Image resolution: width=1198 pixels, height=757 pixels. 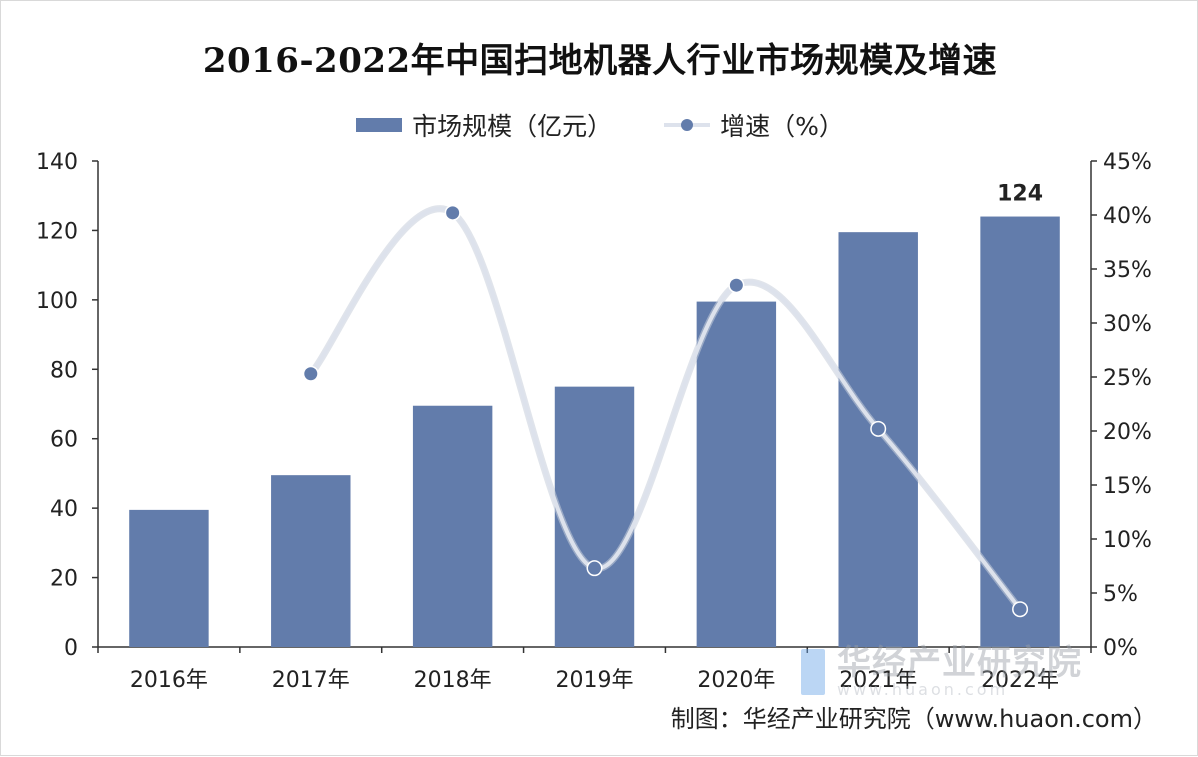 I want to click on right-axis-tick-label: 0%, so click(x=1120, y=648).